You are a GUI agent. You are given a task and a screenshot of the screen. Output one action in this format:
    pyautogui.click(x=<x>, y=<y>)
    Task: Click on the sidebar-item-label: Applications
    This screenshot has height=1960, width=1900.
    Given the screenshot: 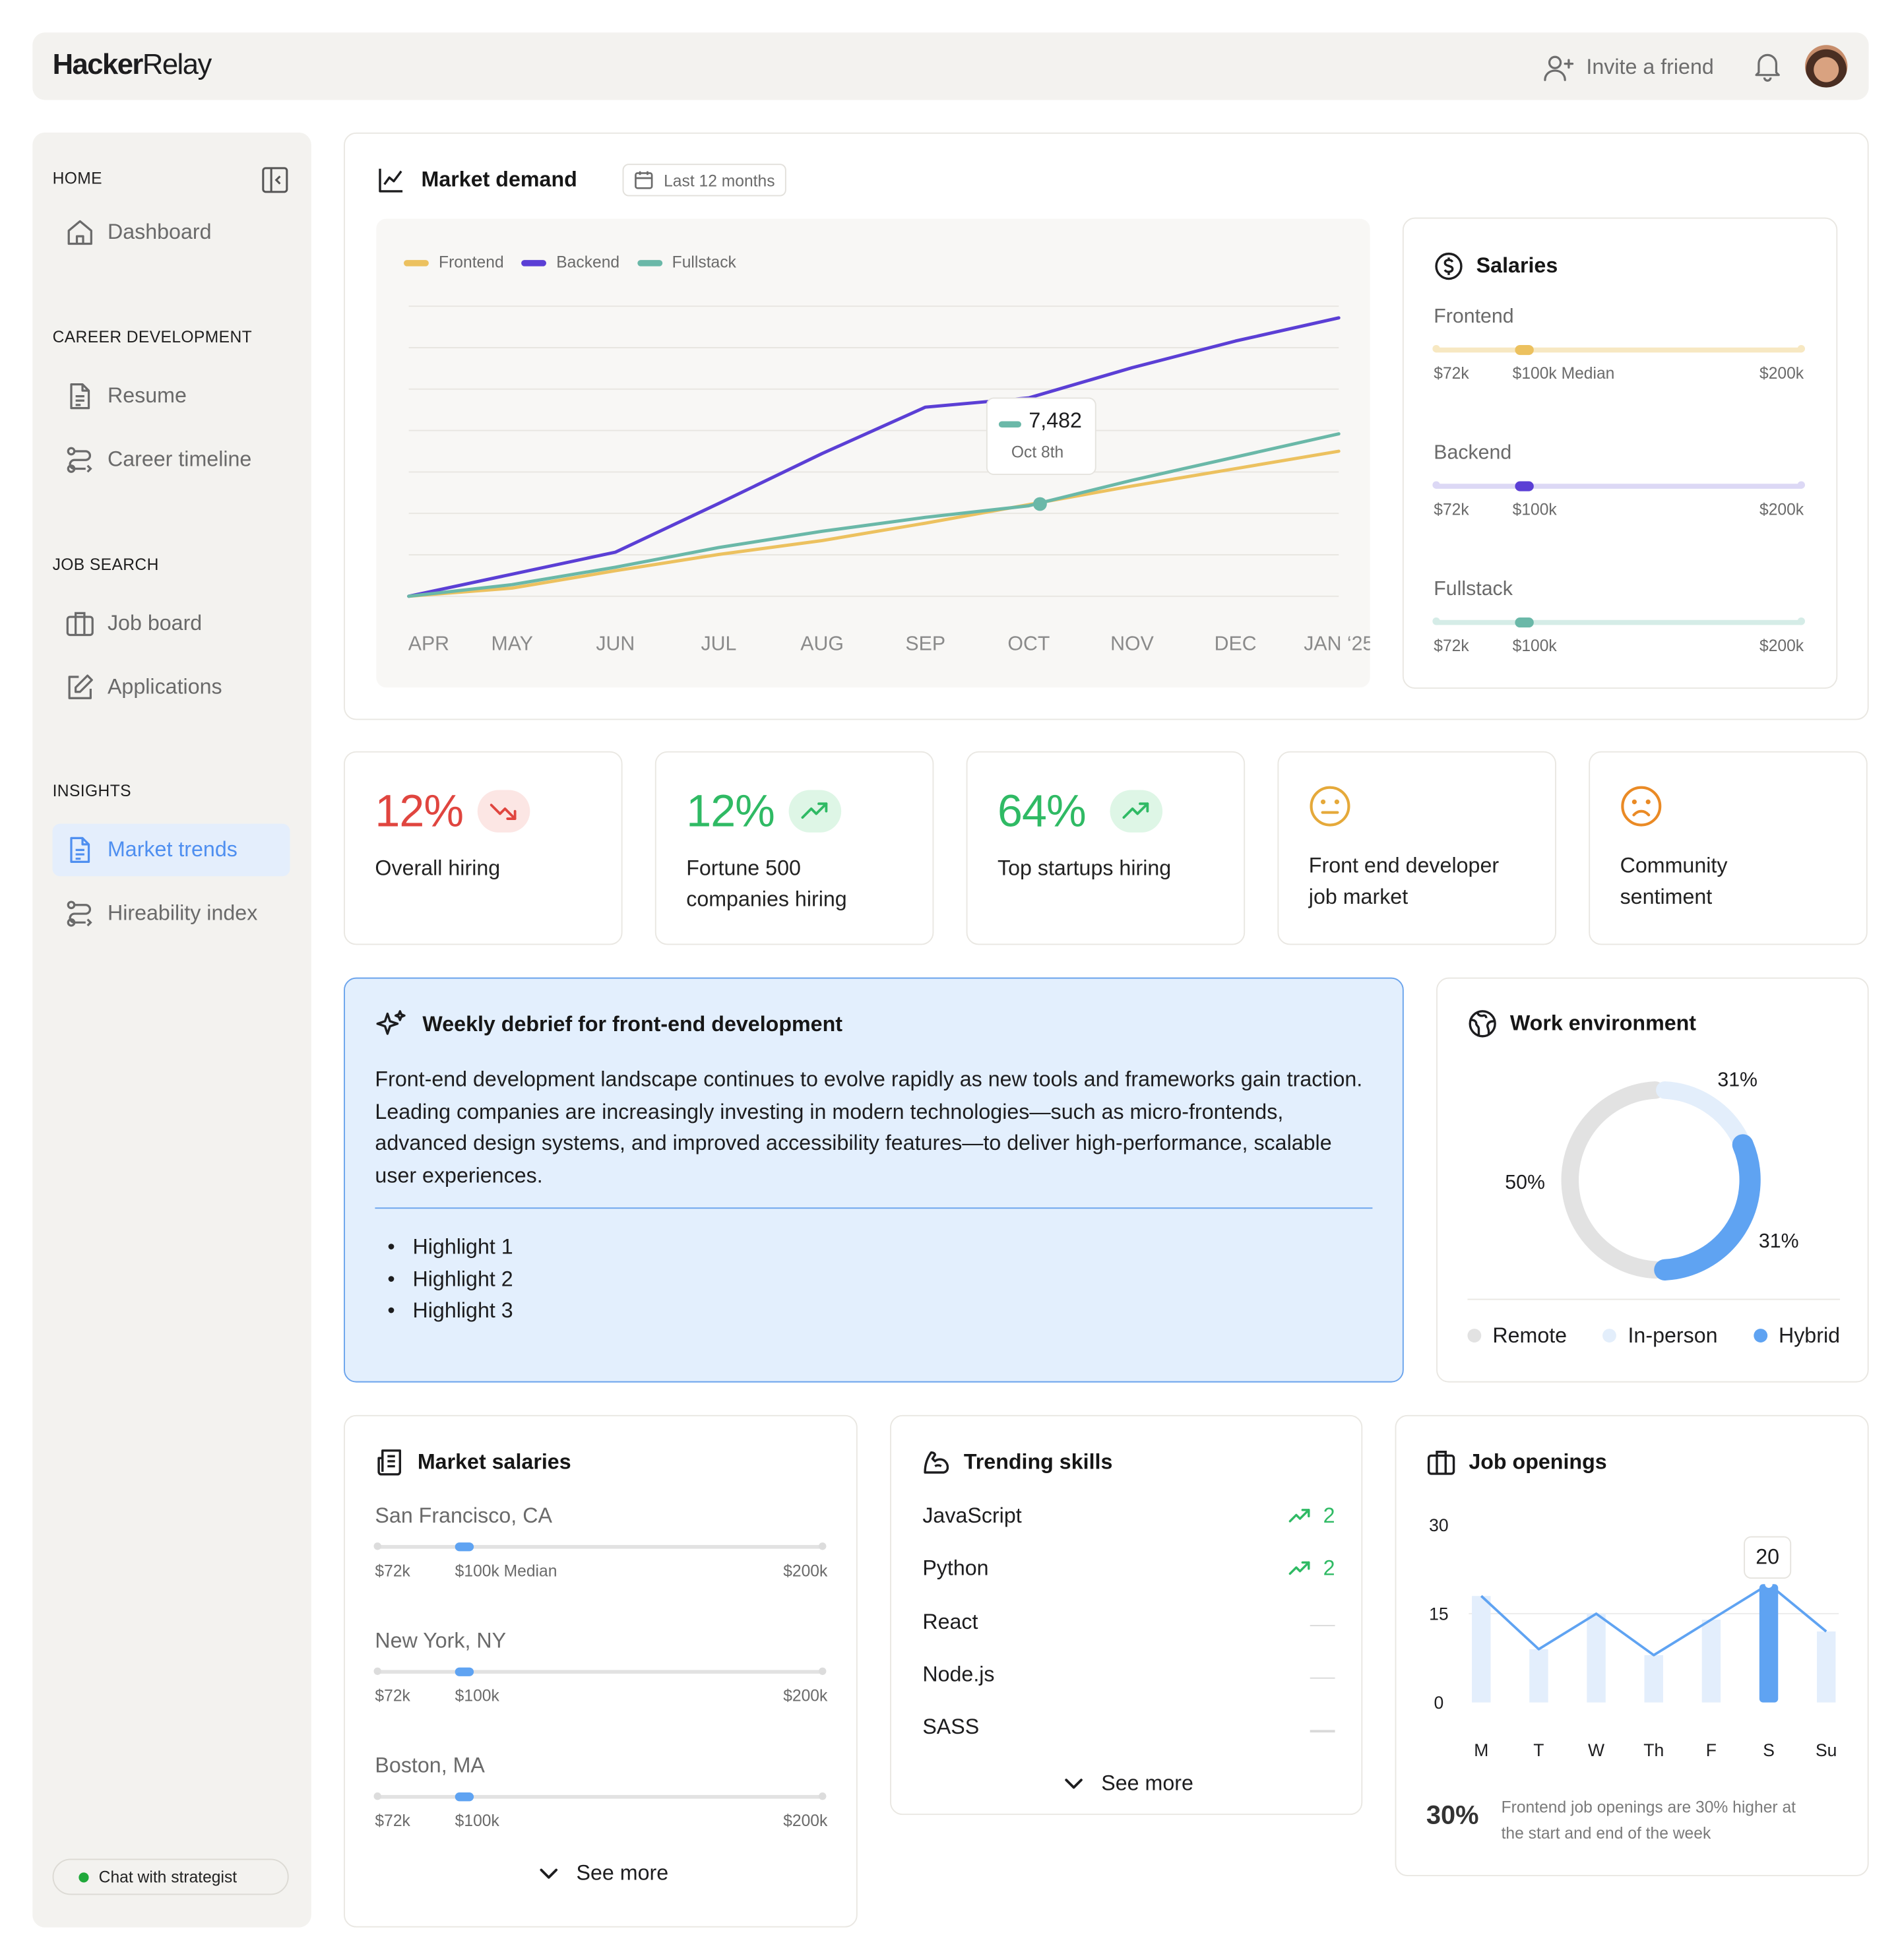 What is the action you would take?
    pyautogui.click(x=164, y=687)
    